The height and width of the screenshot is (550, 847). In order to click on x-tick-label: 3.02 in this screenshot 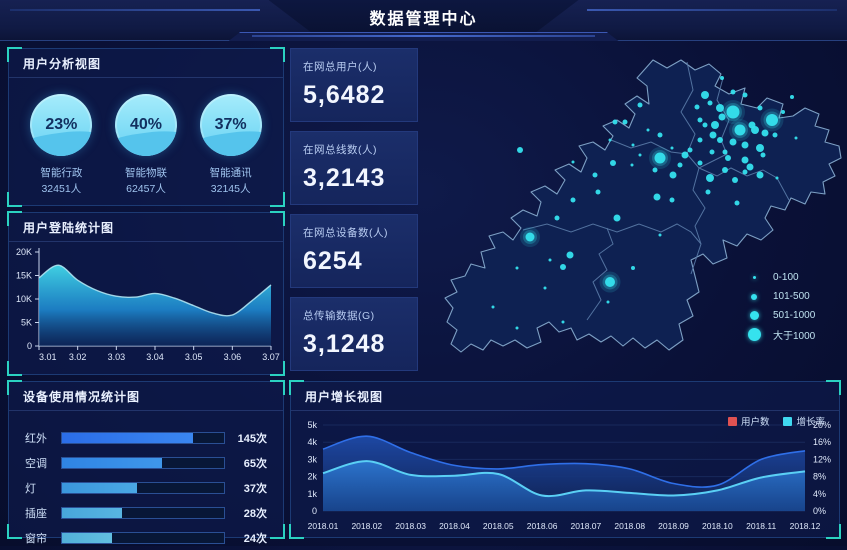, I will do `click(78, 357)`.